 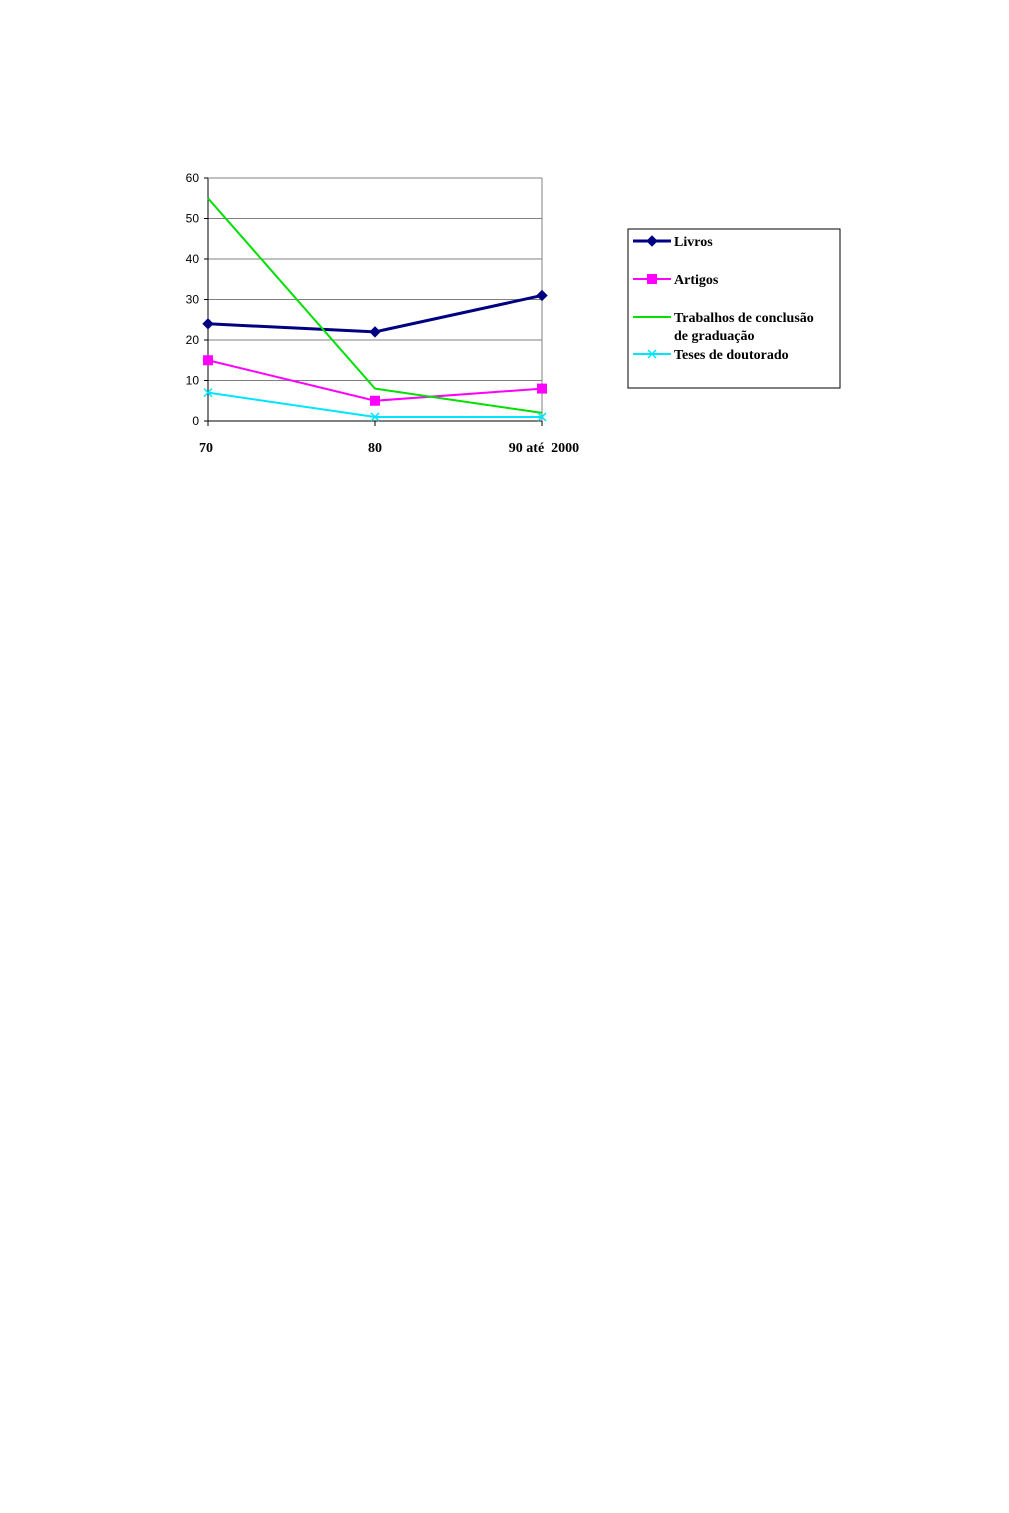 I want to click on legend-label-line: Trabalhos de conclusão, so click(x=744, y=318).